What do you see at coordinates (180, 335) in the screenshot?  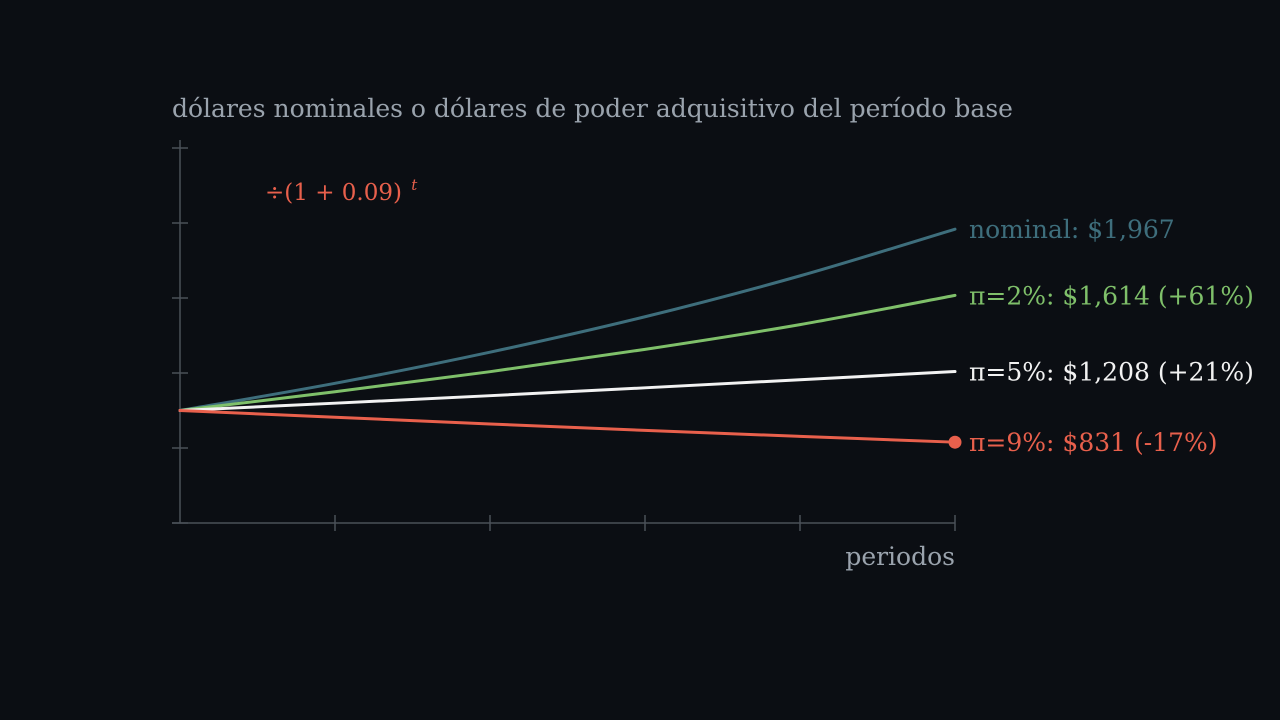 I see `y-axis-ticks` at bounding box center [180, 335].